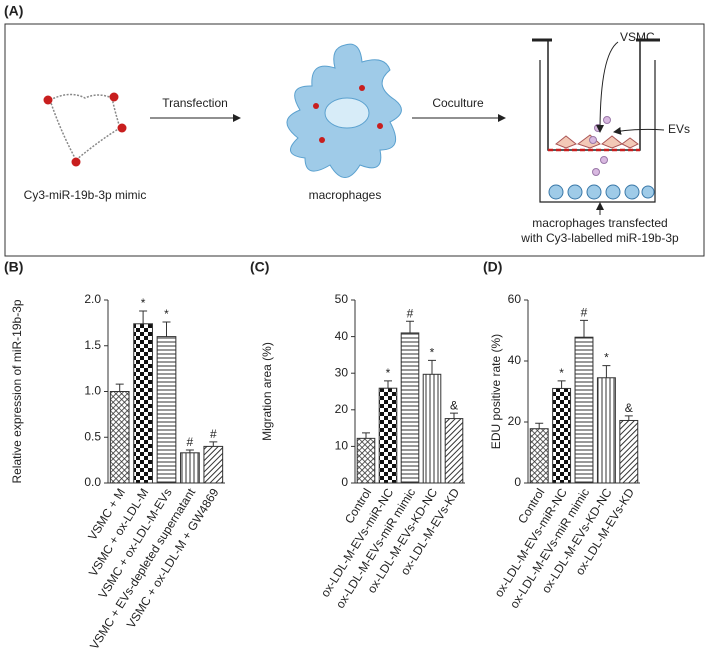  What do you see at coordinates (599, 238) in the screenshot?
I see `bottom-label: with Cy3-labelled miR-19b-3p` at bounding box center [599, 238].